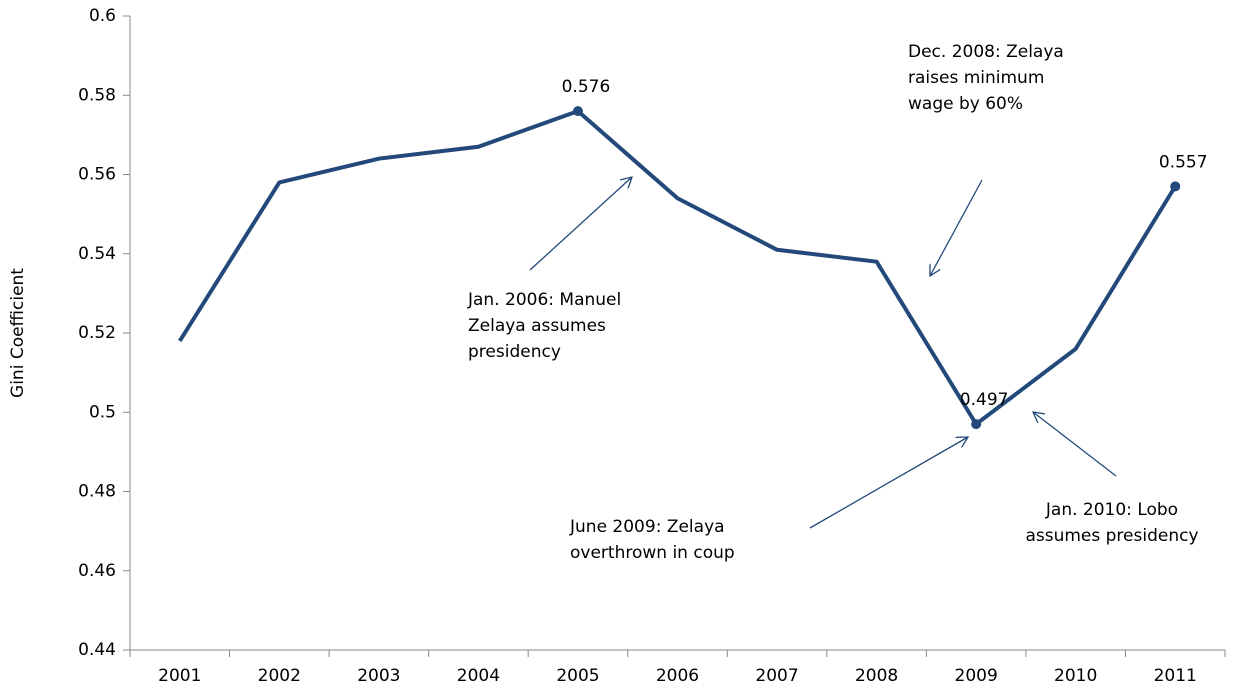  Describe the element at coordinates (984, 400) in the screenshot. I see `data-label: 0.497` at that location.